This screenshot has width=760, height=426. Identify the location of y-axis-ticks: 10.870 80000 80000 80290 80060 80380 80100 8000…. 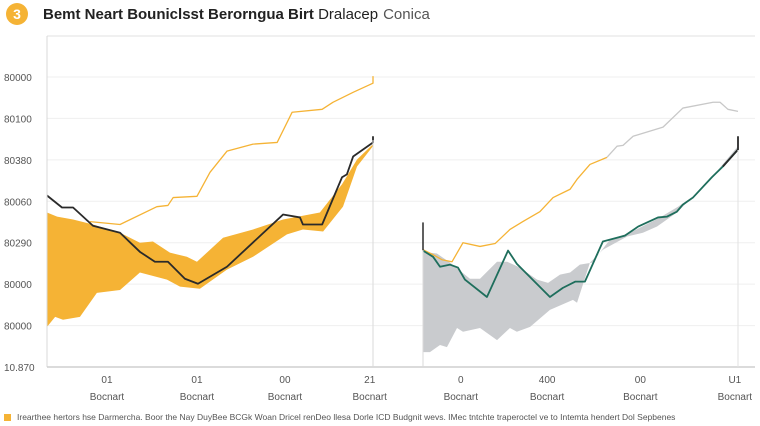
(19, 223).